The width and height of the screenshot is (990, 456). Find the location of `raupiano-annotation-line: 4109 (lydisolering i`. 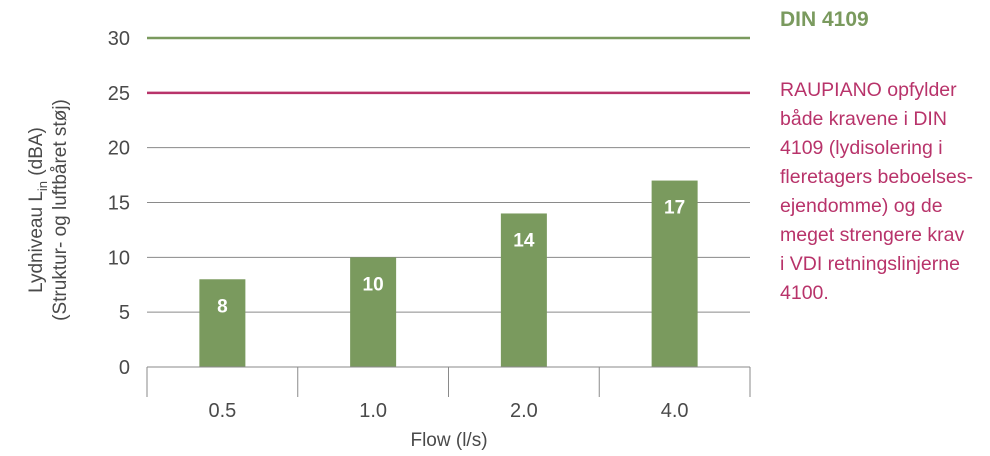

raupiano-annotation-line: 4109 (lydisolering i is located at coordinates (861, 148).